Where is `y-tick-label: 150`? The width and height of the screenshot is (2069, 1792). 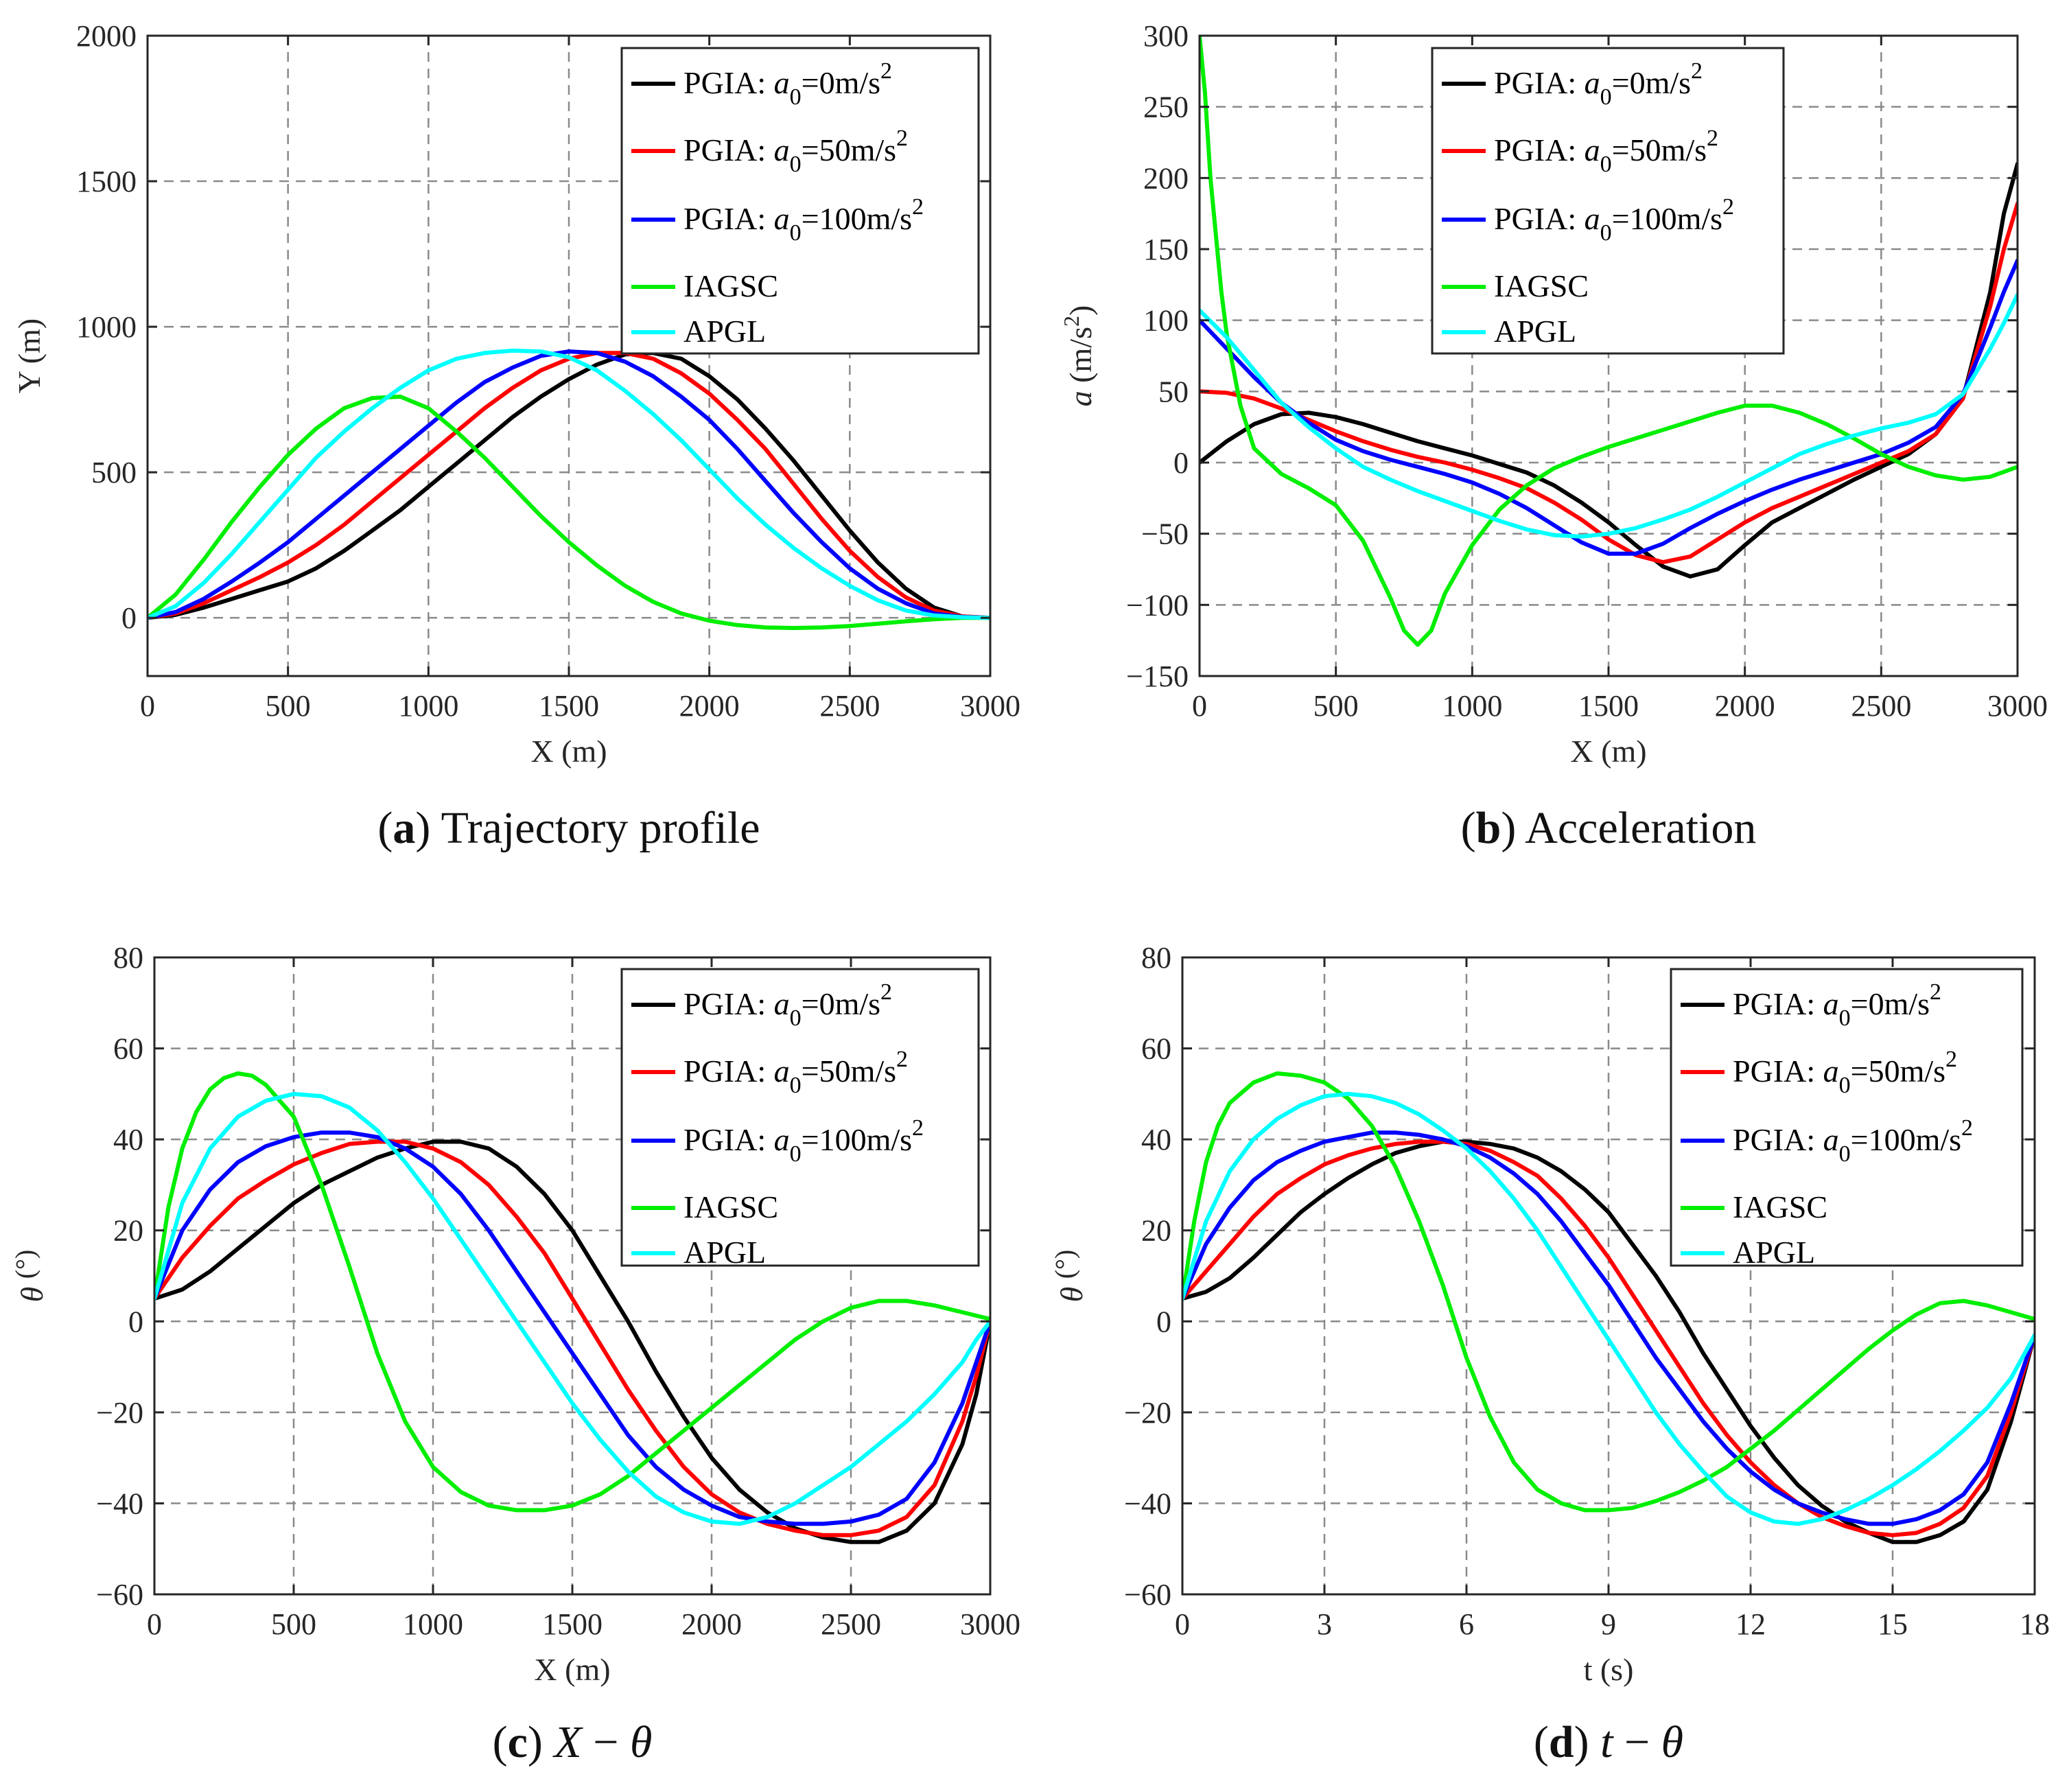 y-tick-label: 150 is located at coordinates (1166, 249).